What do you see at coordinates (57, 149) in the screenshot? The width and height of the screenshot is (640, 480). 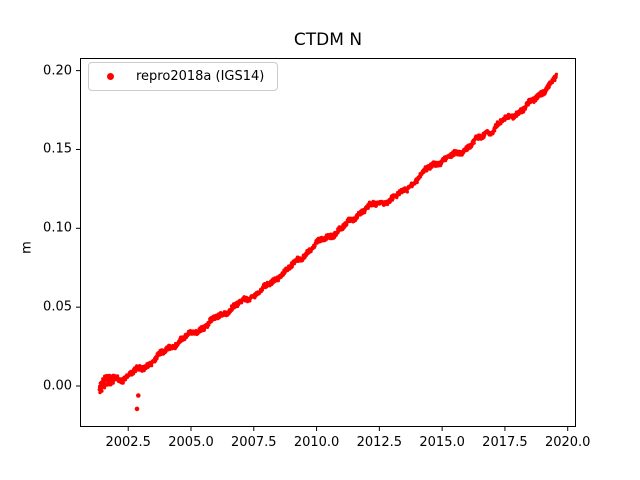 I see `y-tick-label: 0.15` at bounding box center [57, 149].